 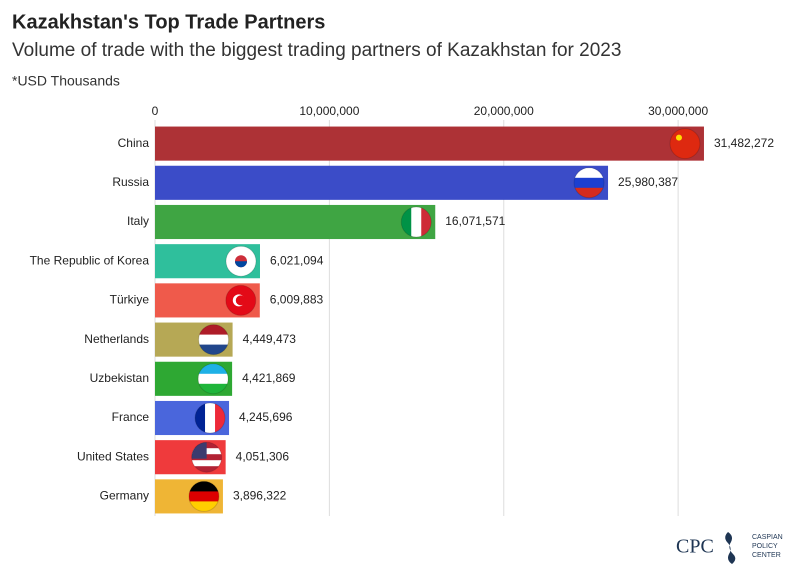 I want to click on y-tick-label: France, so click(x=131, y=417).